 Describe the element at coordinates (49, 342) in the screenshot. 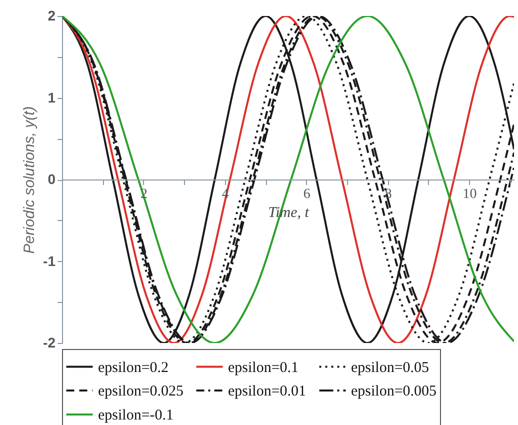

I see `y-tick-label: -2` at that location.